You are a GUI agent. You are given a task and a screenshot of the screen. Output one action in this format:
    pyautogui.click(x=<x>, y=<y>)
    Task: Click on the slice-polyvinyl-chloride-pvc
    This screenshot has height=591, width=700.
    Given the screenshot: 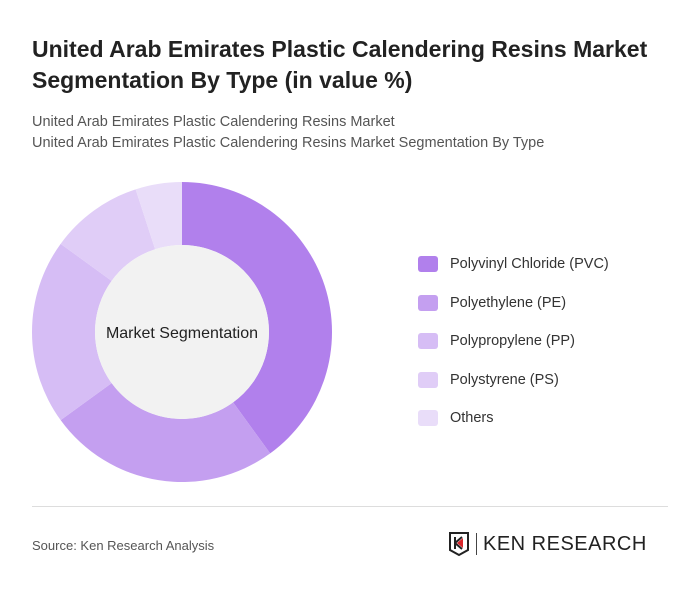 What is the action you would take?
    pyautogui.click(x=257, y=318)
    